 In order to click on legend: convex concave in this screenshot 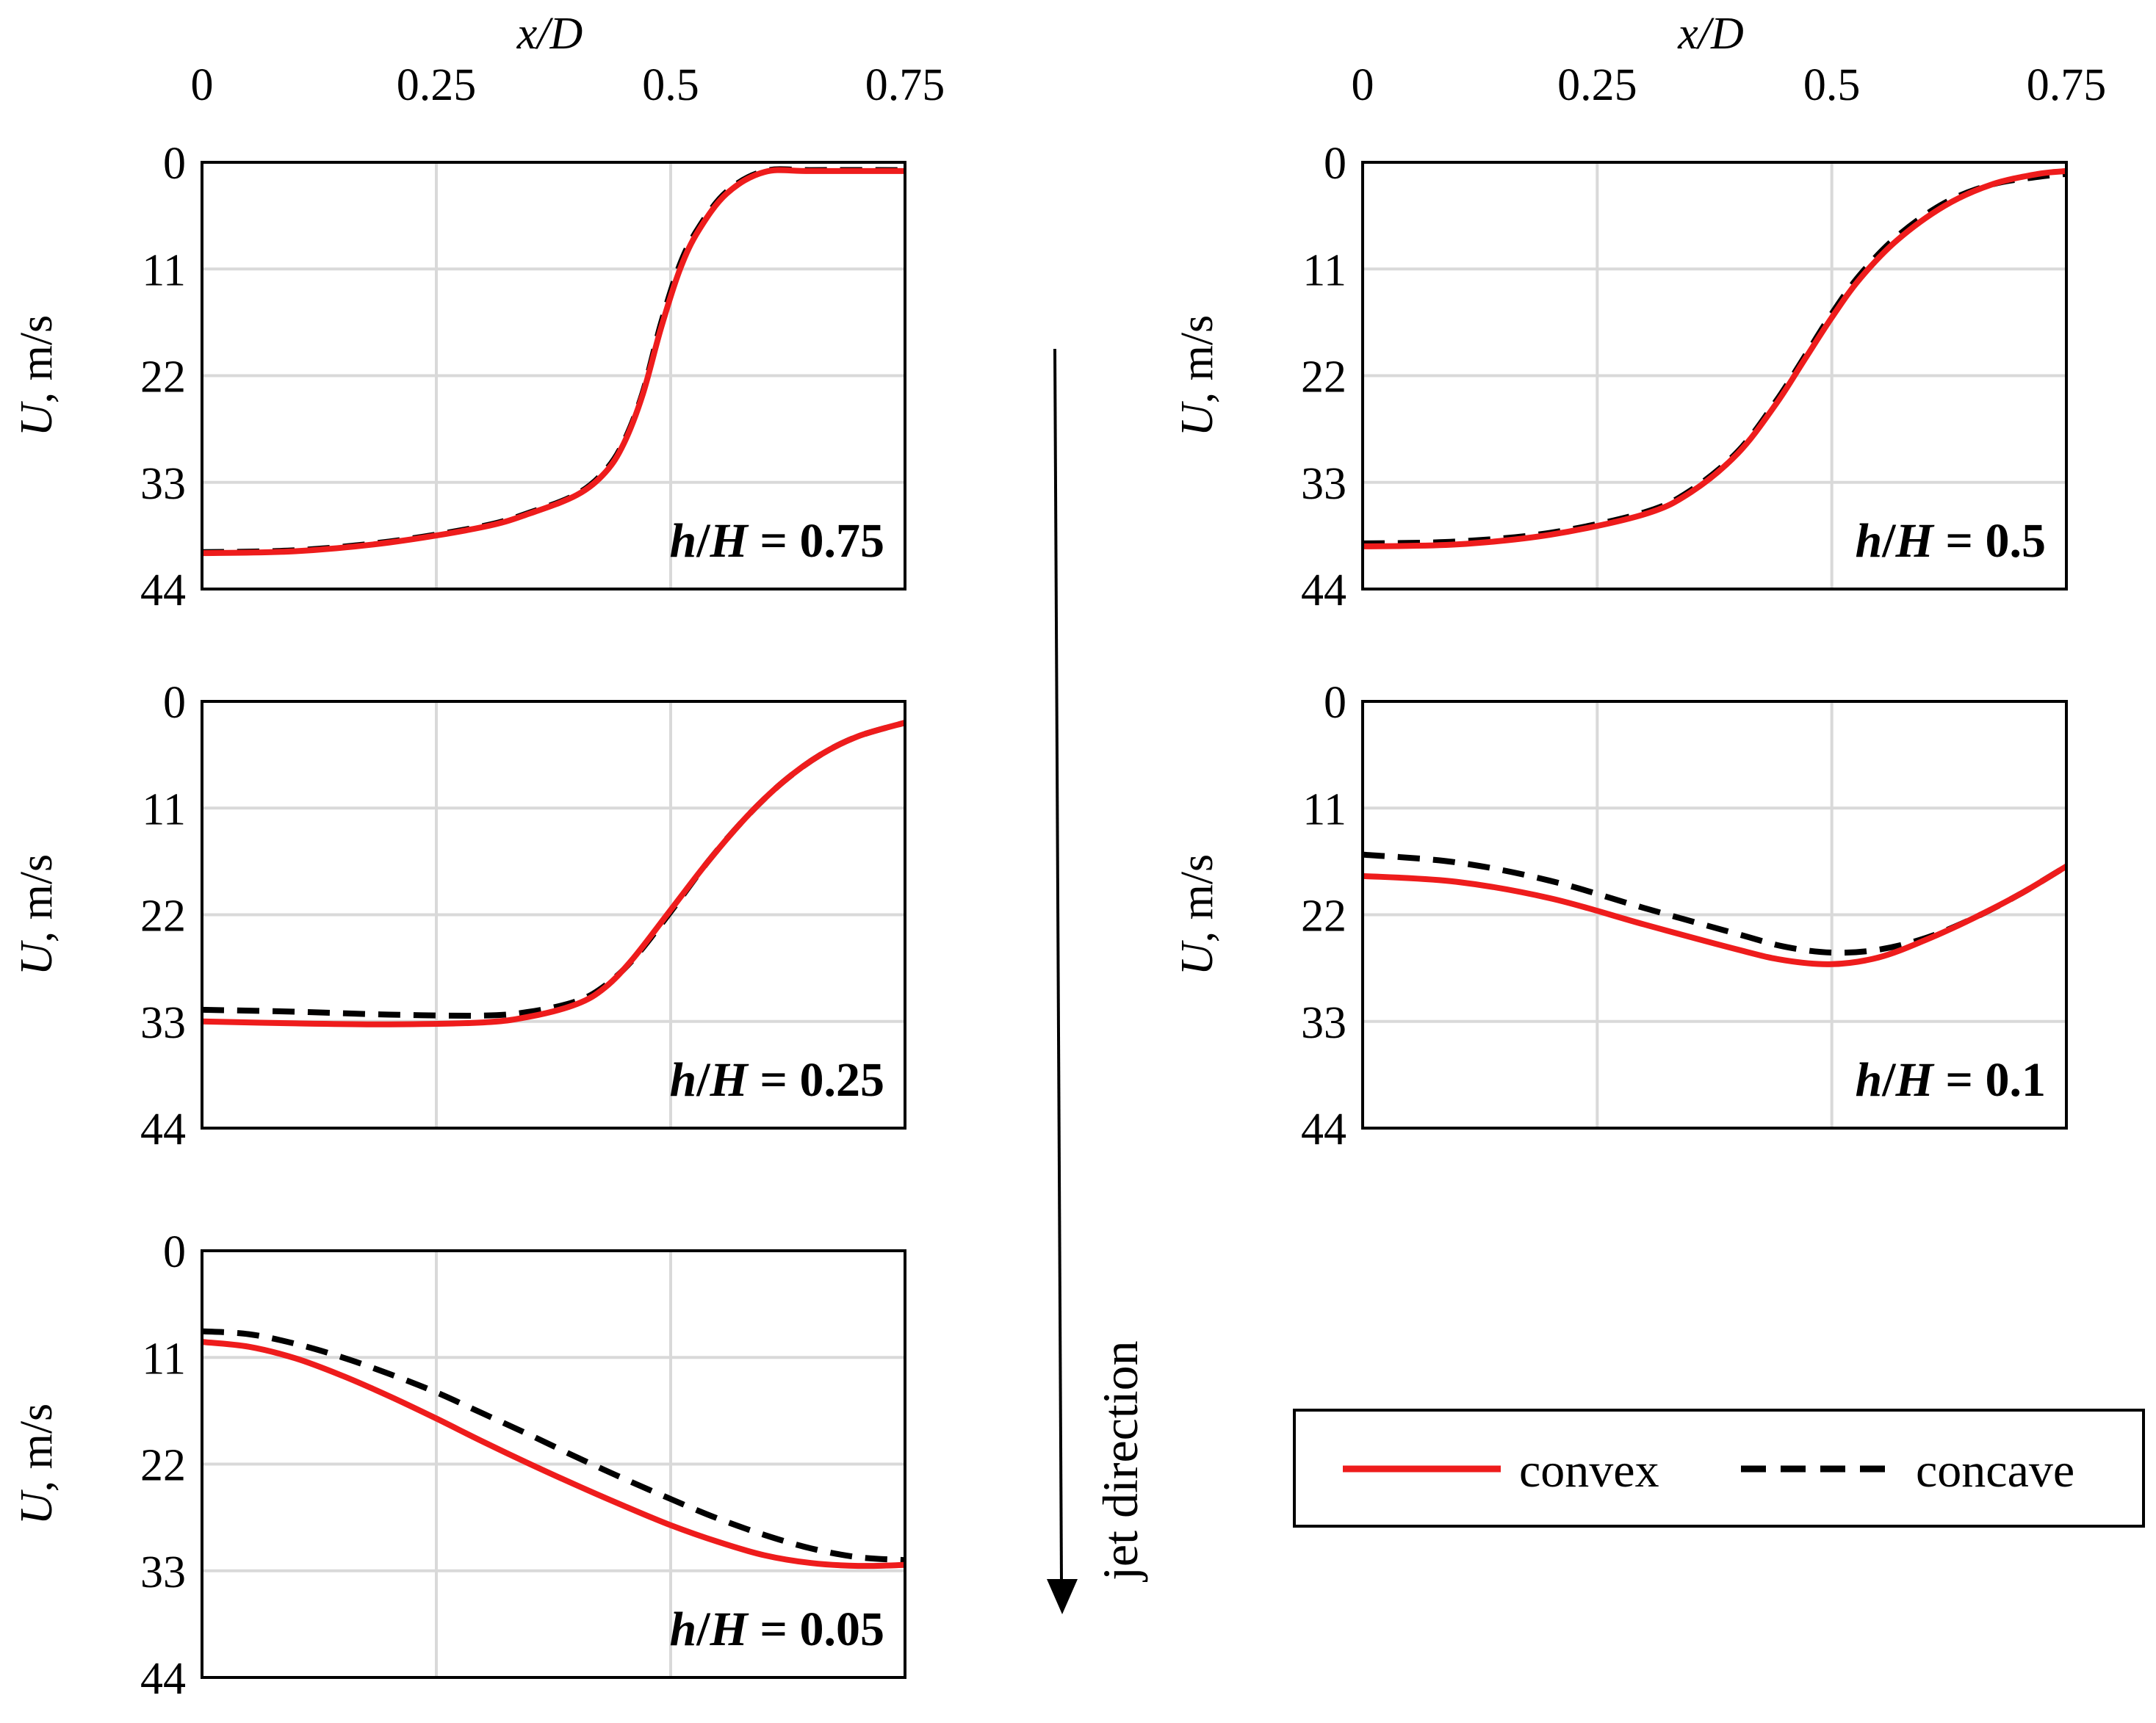, I will do `click(1719, 1468)`.